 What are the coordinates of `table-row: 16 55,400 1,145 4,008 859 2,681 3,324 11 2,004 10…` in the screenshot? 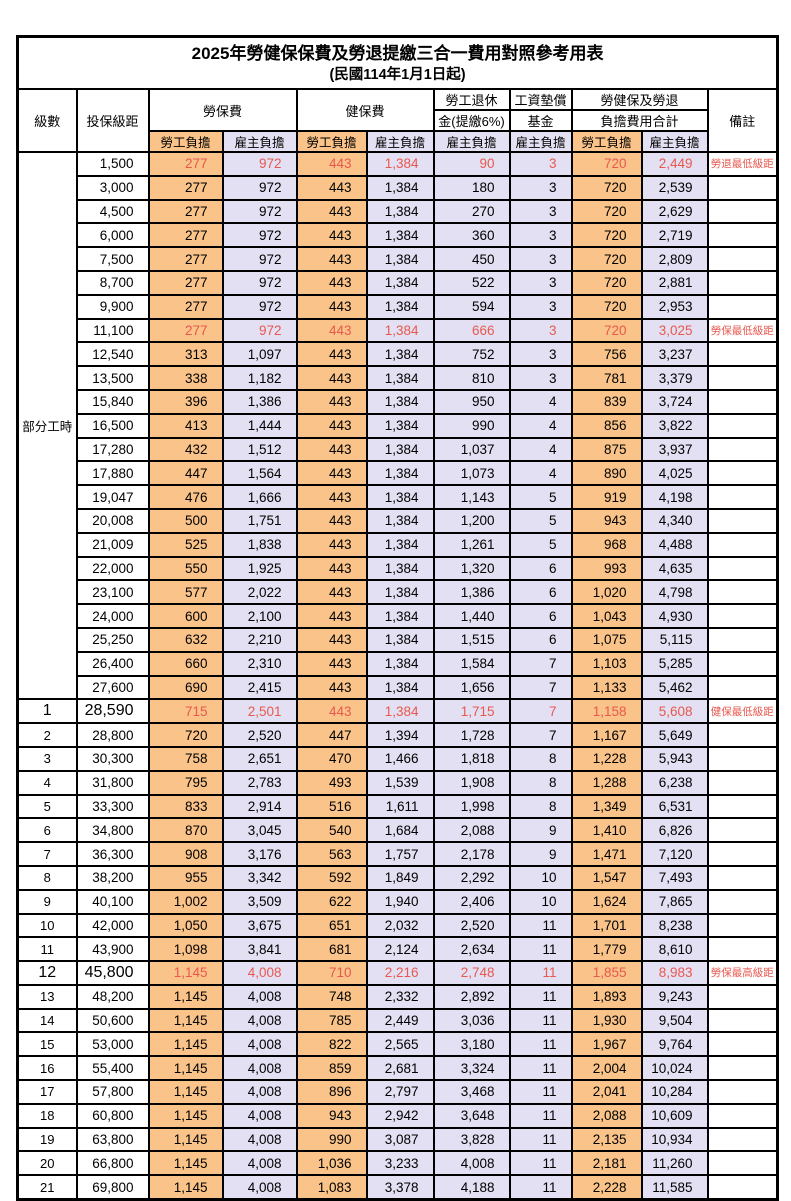 It's located at (397, 1068).